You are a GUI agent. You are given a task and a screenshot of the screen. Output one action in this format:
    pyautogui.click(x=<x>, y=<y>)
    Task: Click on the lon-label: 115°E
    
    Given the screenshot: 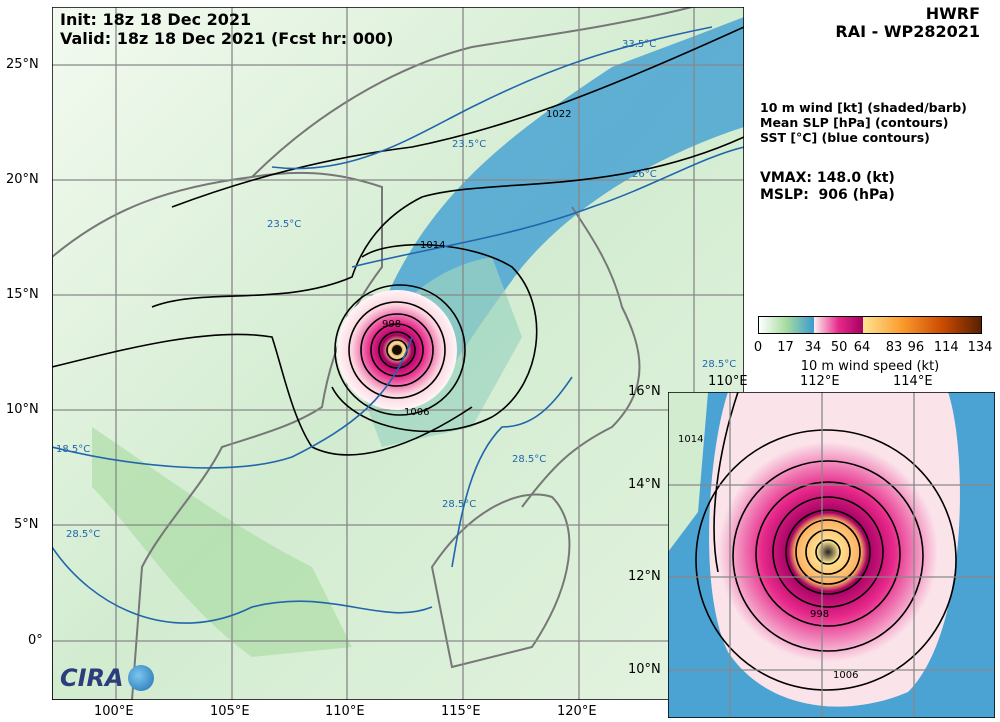 What is the action you would take?
    pyautogui.click(x=461, y=711)
    